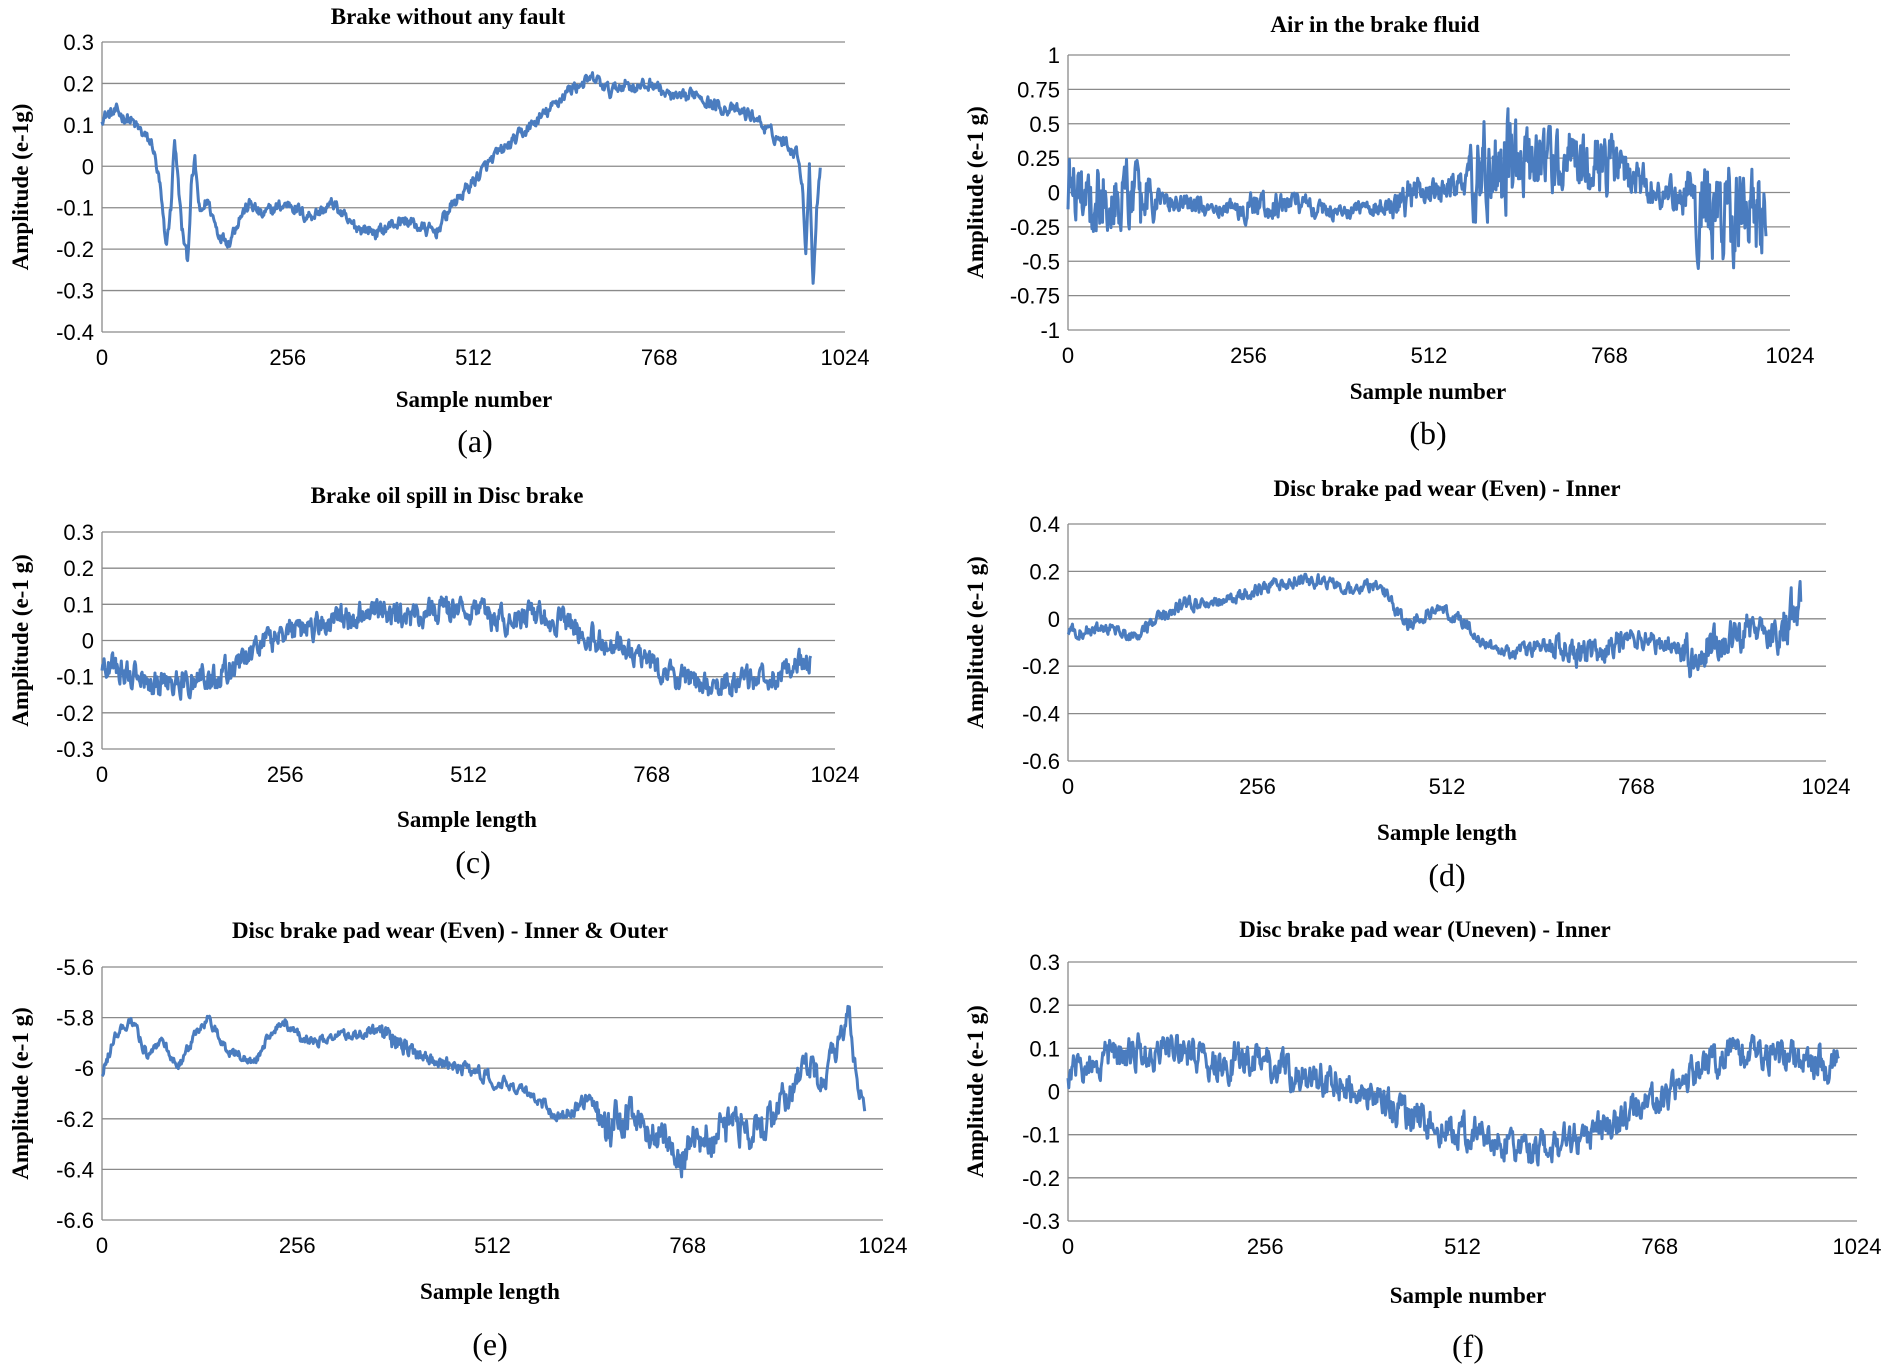 Image resolution: width=1900 pixels, height=1364 pixels. Describe the element at coordinates (1424, 929) in the screenshot. I see `chart-title: Disc brake pad wear (Uneven) - Inner` at that location.